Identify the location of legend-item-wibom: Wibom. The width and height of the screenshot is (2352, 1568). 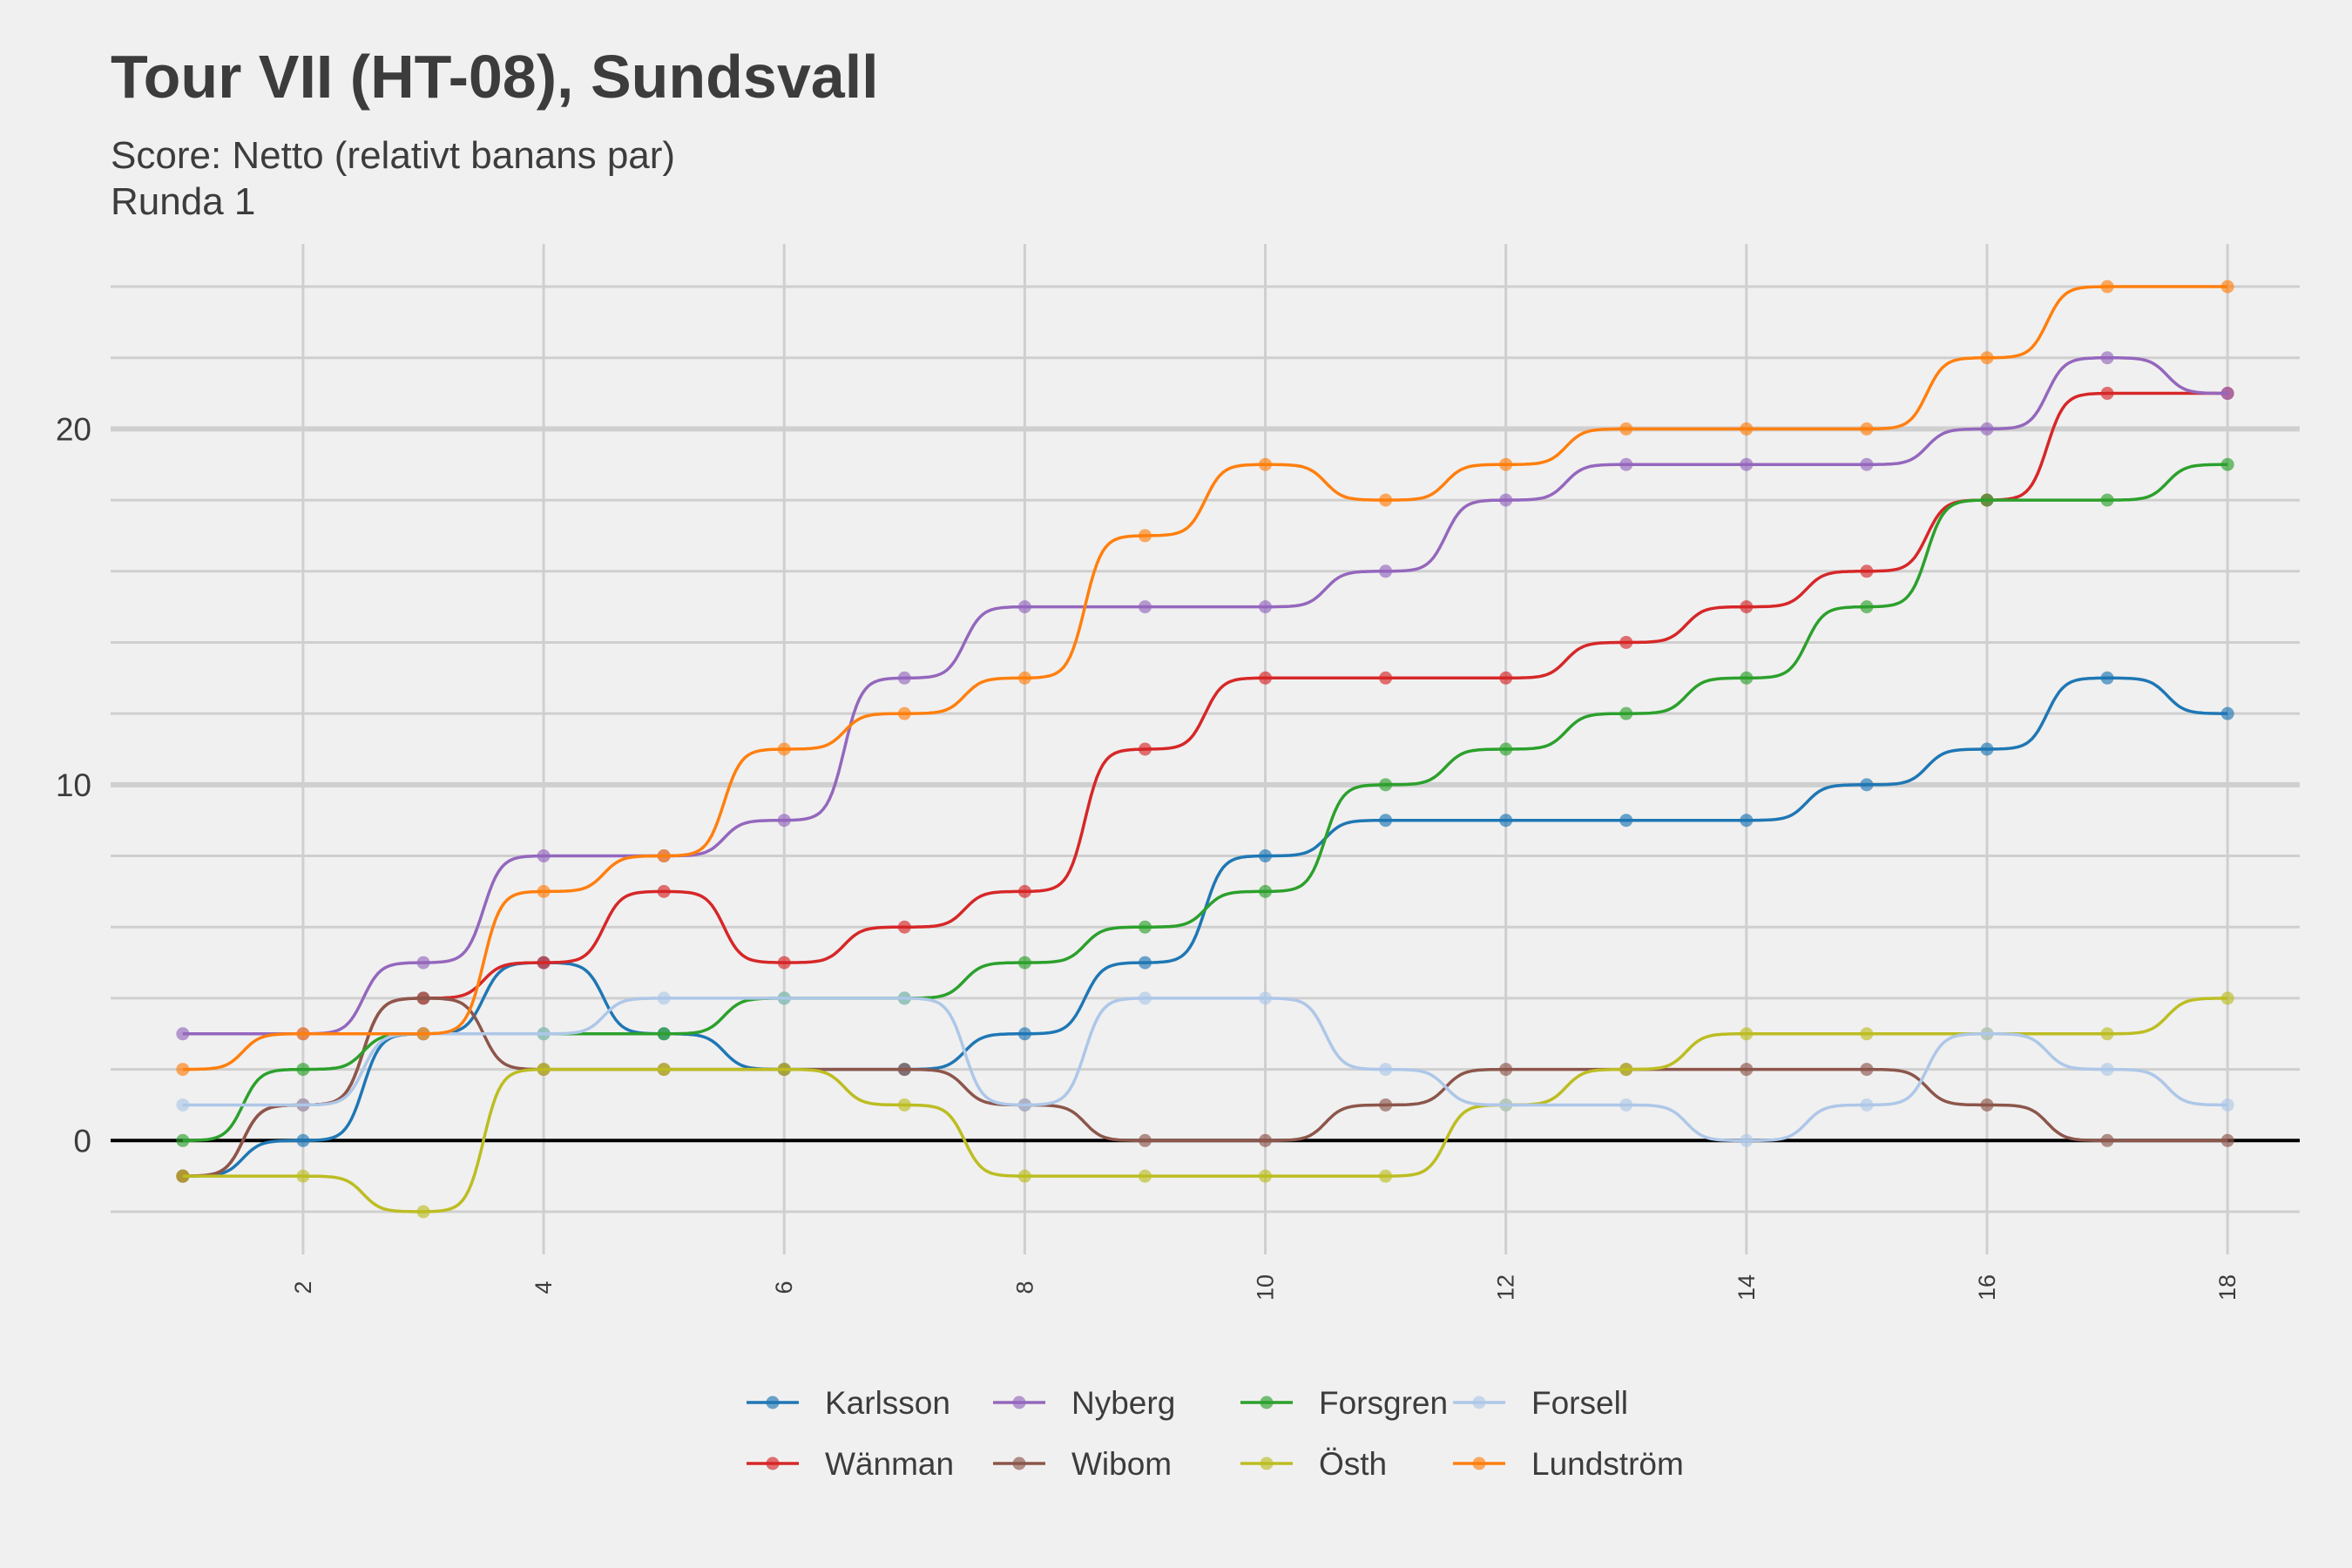
(1083, 1464).